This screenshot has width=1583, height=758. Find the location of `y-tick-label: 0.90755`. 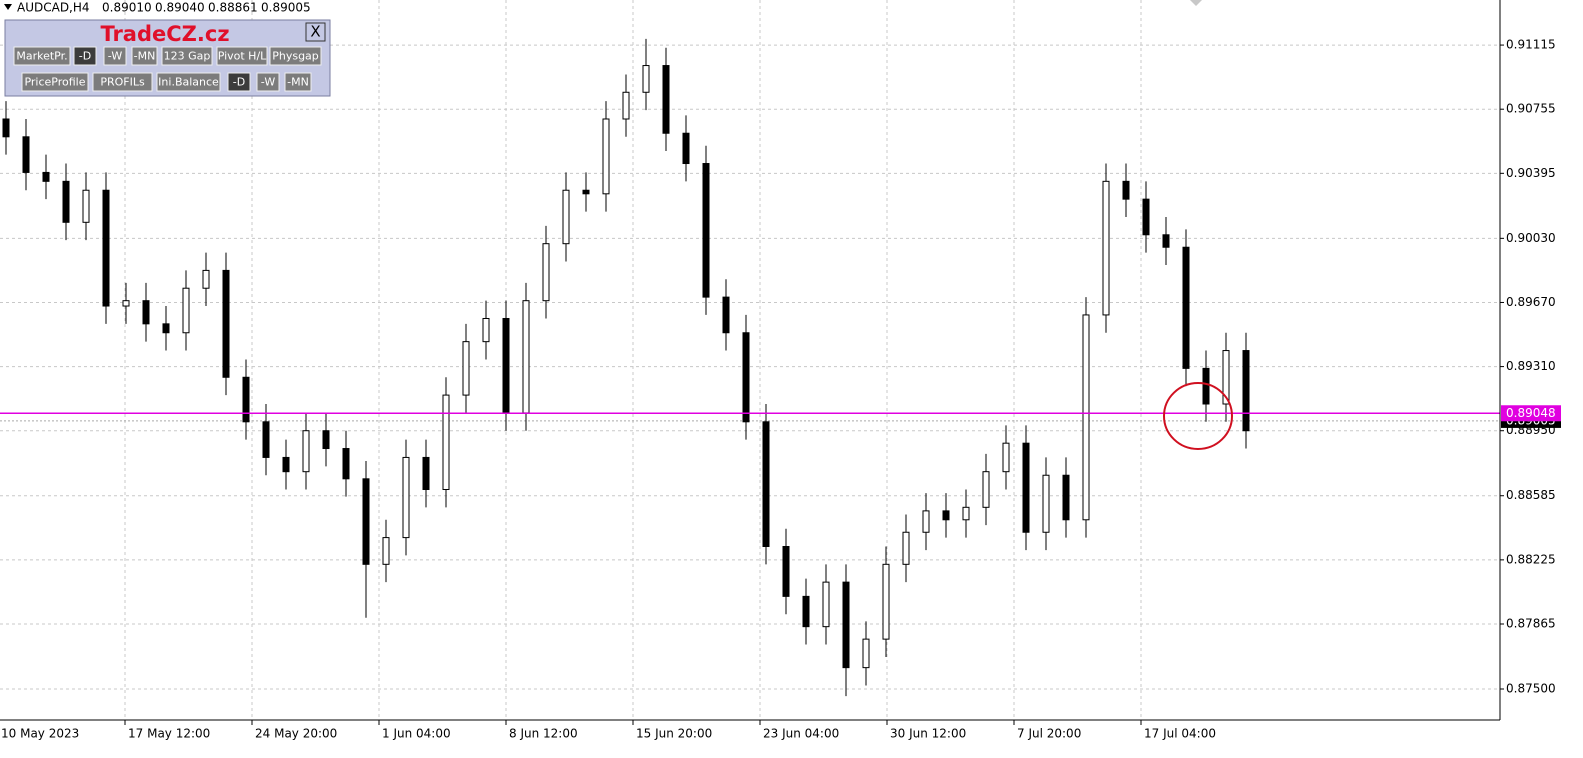

y-tick-label: 0.90755 is located at coordinates (1531, 109).